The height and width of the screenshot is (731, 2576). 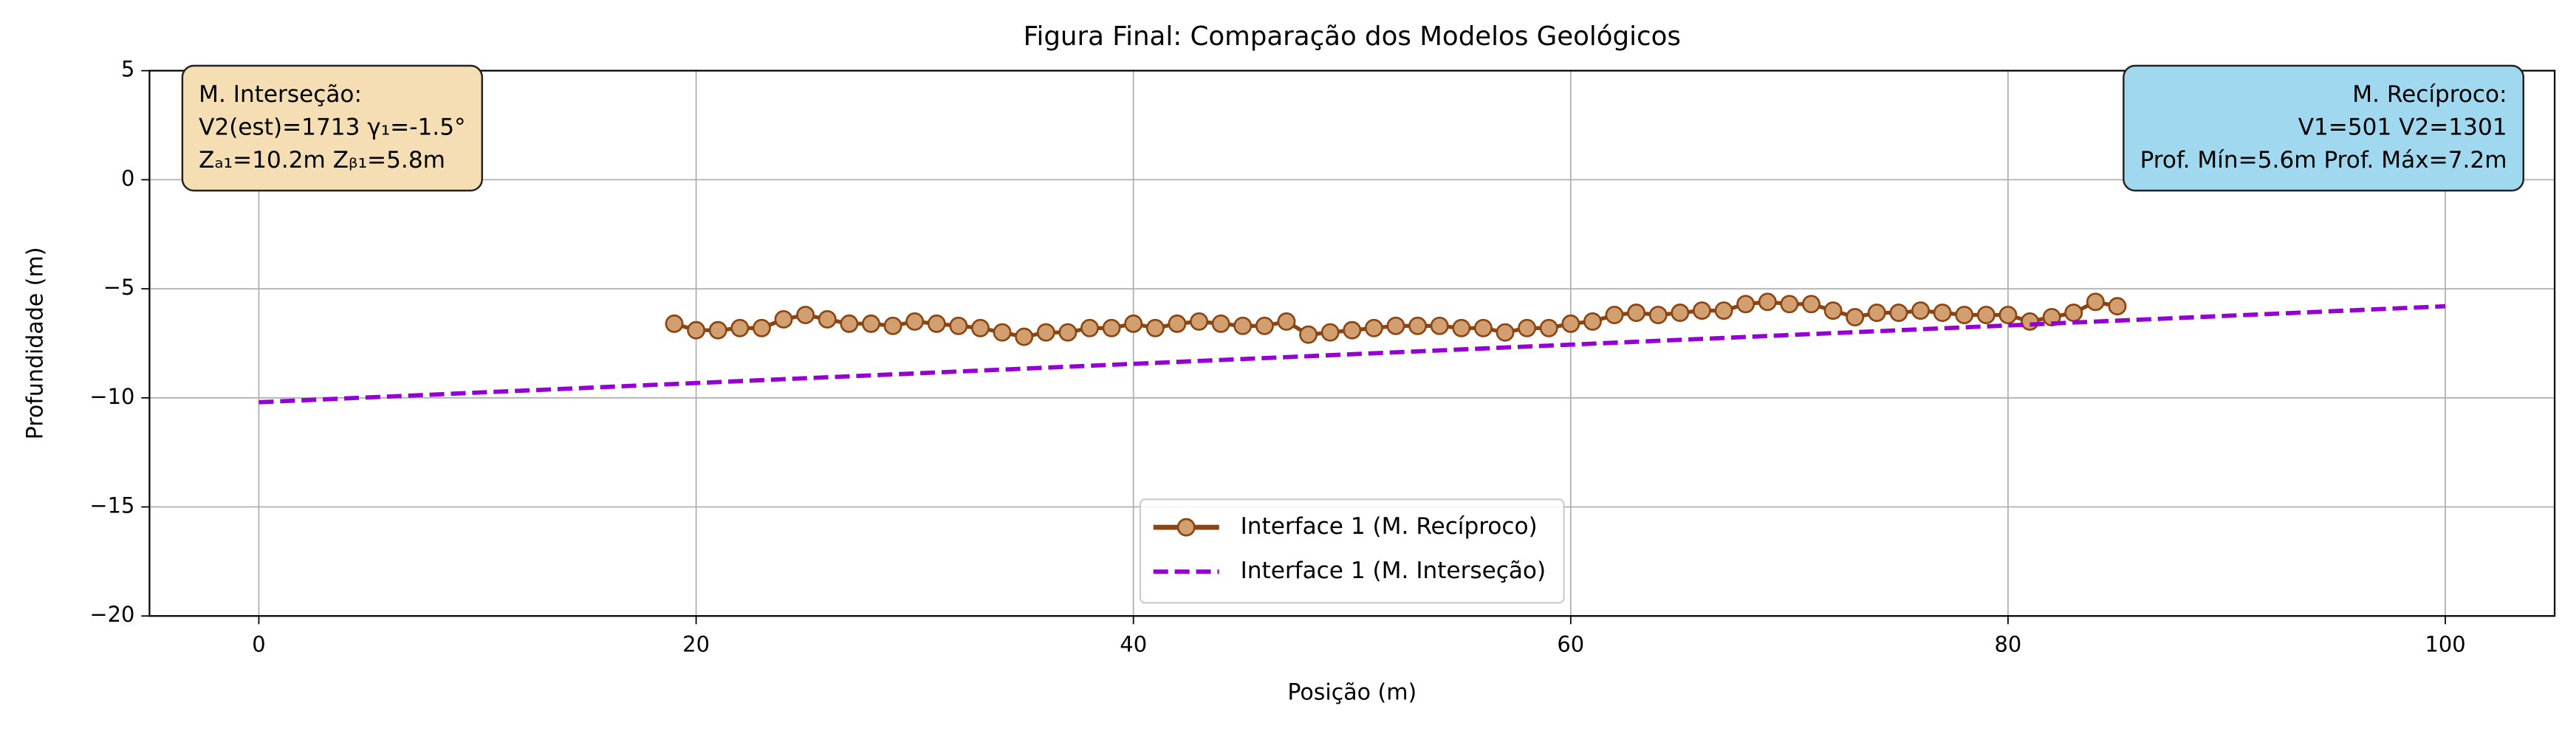 I want to click on annotation-text: M. Recíproco:, so click(x=2429, y=94).